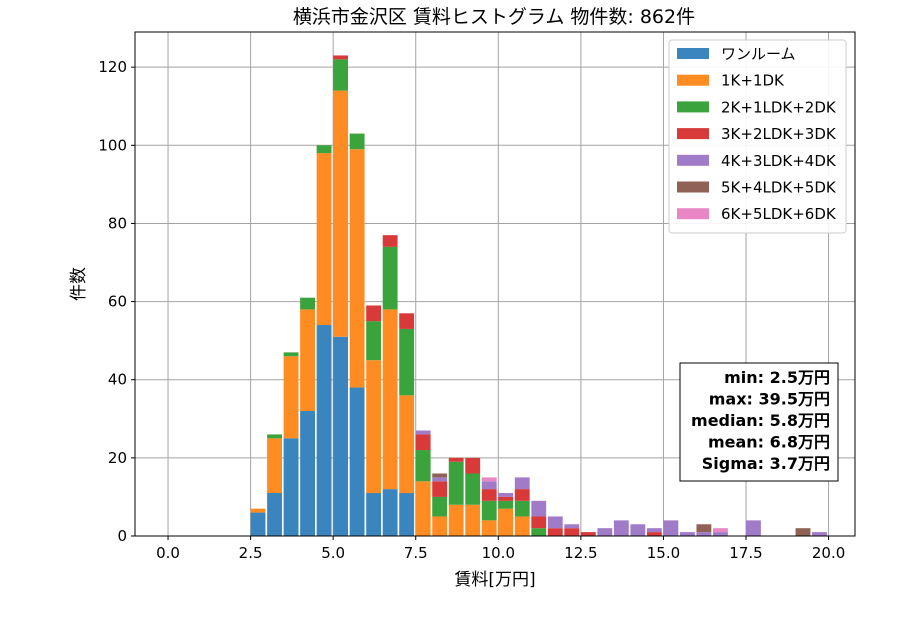 The width and height of the screenshot is (900, 630). I want to click on legend-frame, so click(757, 136).